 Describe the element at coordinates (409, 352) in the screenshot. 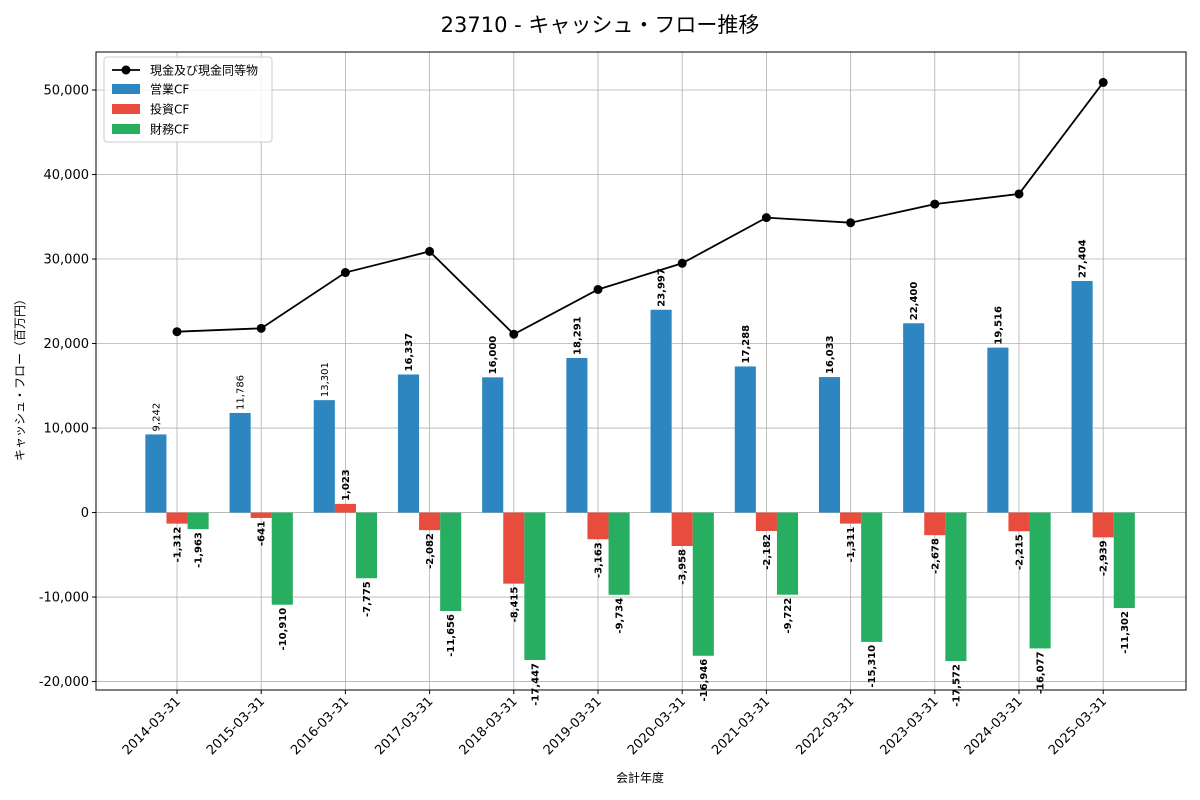

I see `value-label-0-3: 16,337` at that location.